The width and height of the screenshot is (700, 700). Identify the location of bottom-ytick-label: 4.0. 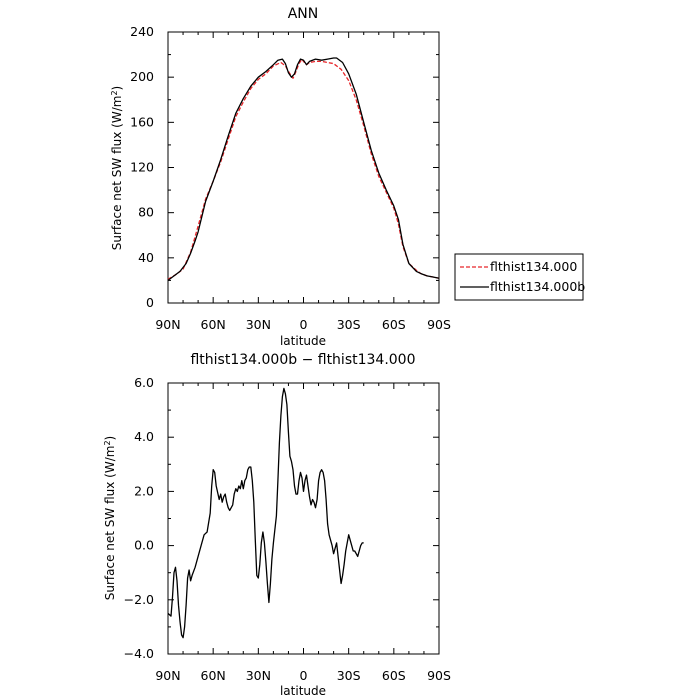
(144, 436).